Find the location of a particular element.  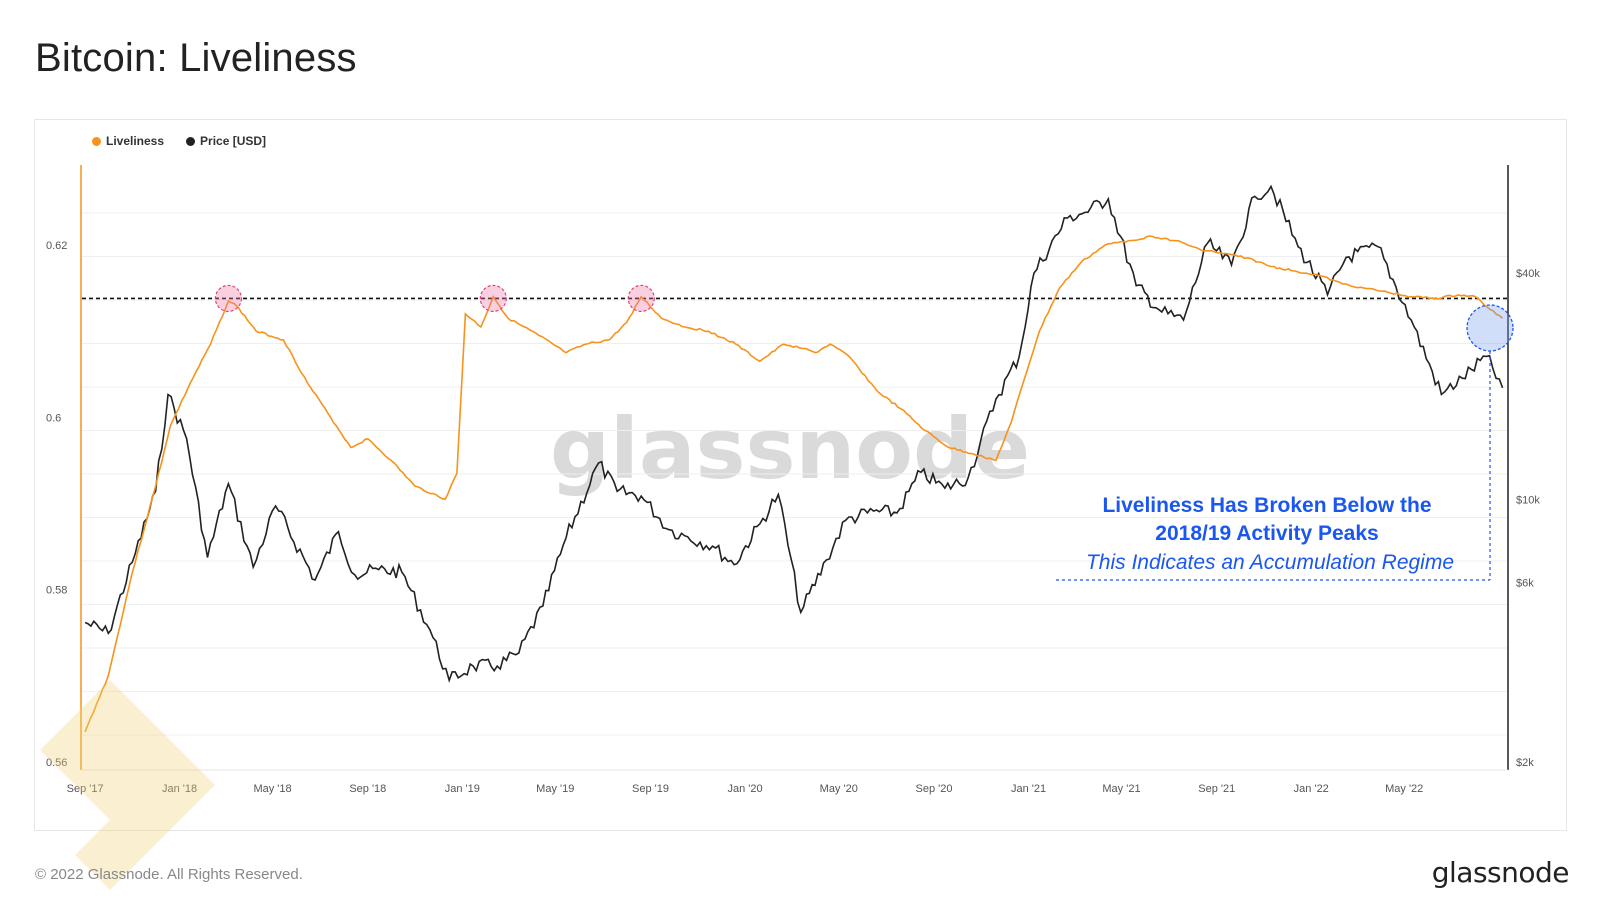

x-tick-label: Jan '20 is located at coordinates (744, 789).